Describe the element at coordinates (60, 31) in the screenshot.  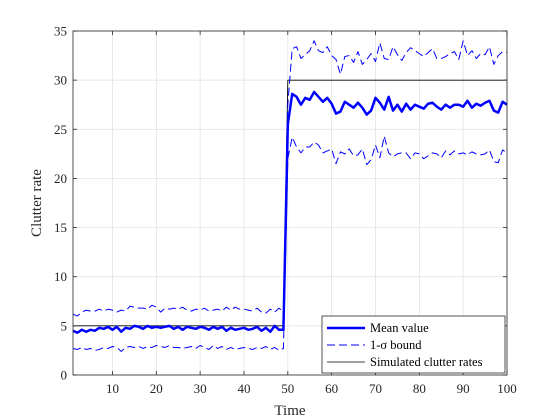
I see `y-tick-label: 35` at that location.